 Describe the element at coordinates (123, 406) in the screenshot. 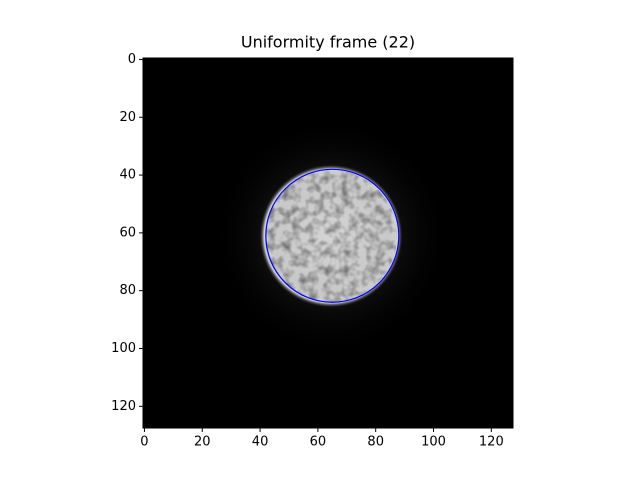

I see `y-tick-label: 120` at that location.